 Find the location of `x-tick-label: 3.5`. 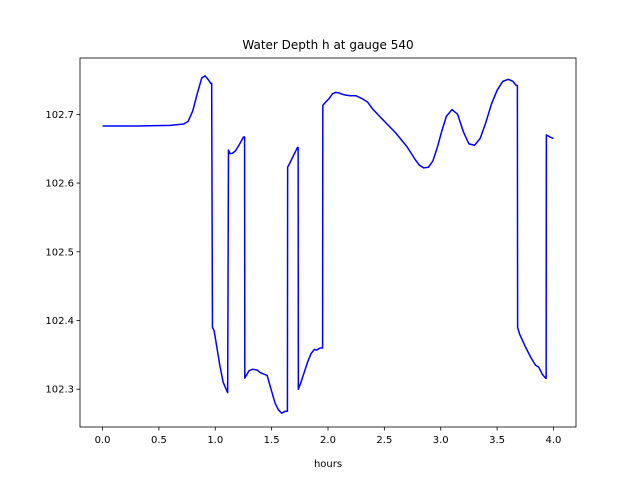

x-tick-label: 3.5 is located at coordinates (497, 440).